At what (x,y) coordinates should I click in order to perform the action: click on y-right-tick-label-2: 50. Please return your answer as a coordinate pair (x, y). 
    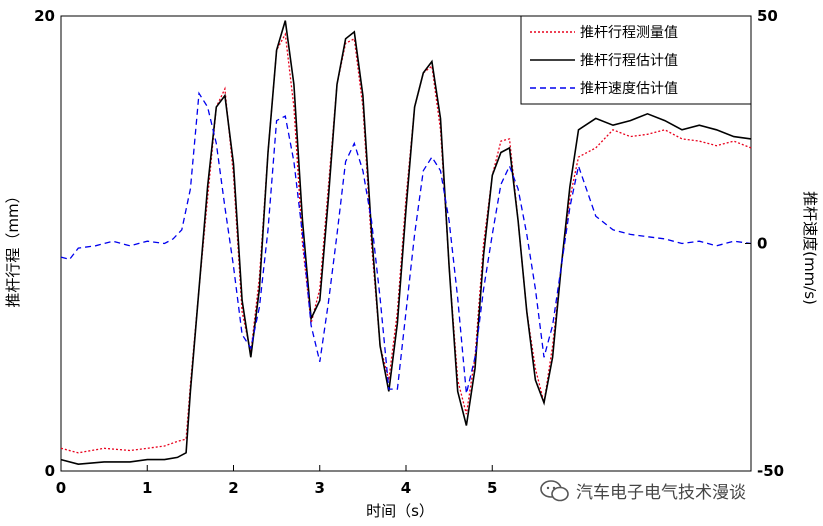
    Looking at the image, I should click on (767, 16).